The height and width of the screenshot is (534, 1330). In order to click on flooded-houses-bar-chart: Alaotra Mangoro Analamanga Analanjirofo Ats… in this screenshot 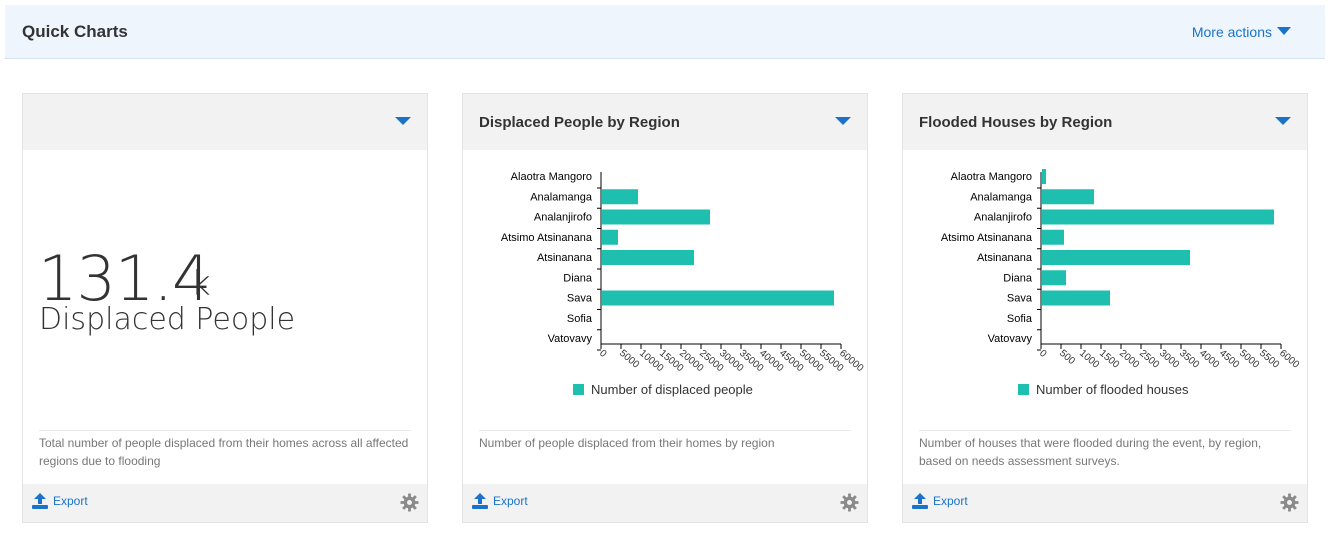, I will do `click(1121, 283)`.